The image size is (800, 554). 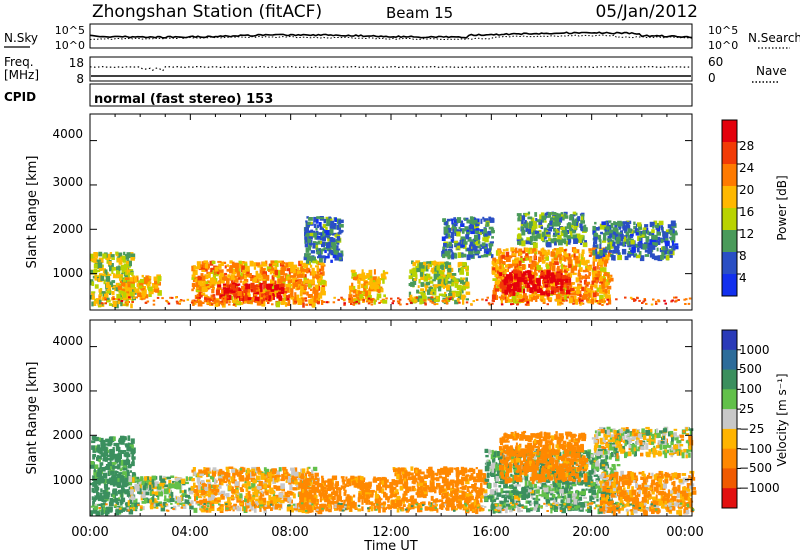 What do you see at coordinates (76, 63) in the screenshot?
I see `freq-left-tick-top: 18` at bounding box center [76, 63].